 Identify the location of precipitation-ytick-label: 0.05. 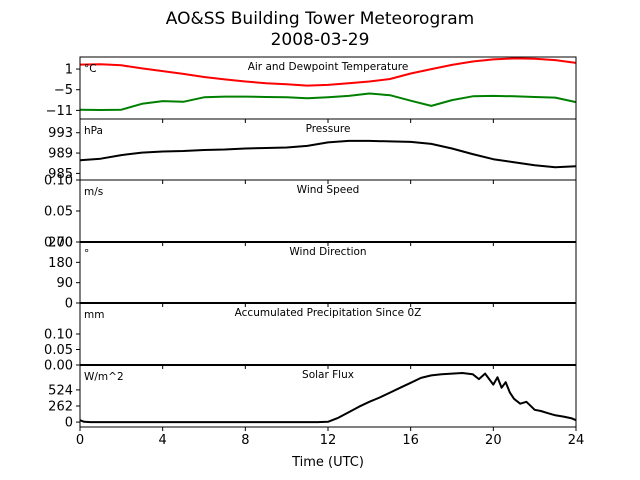
(58, 350).